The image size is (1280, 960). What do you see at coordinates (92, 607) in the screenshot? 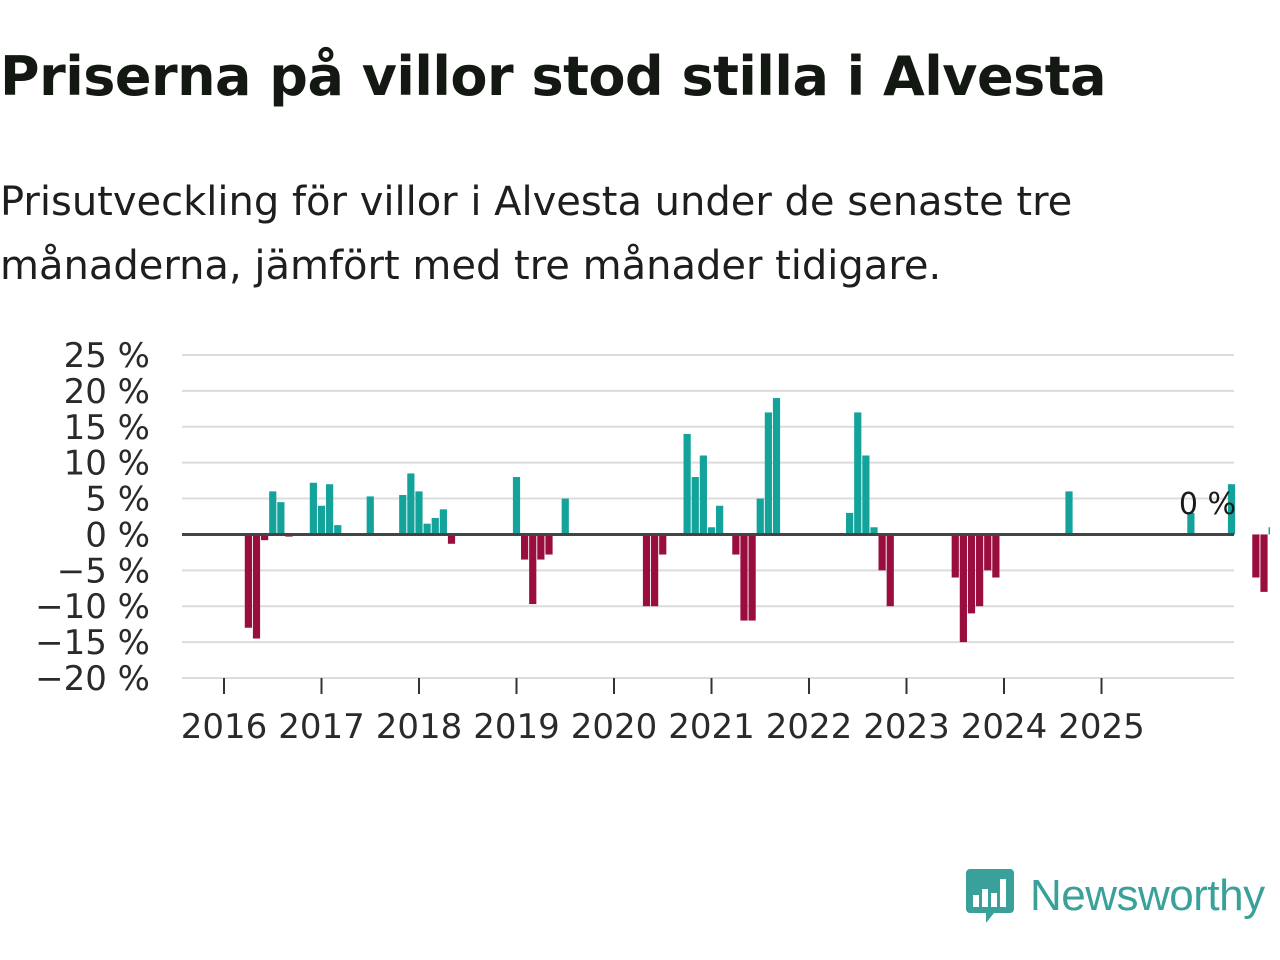
I see `y-tick-label: −10 %` at bounding box center [92, 607].